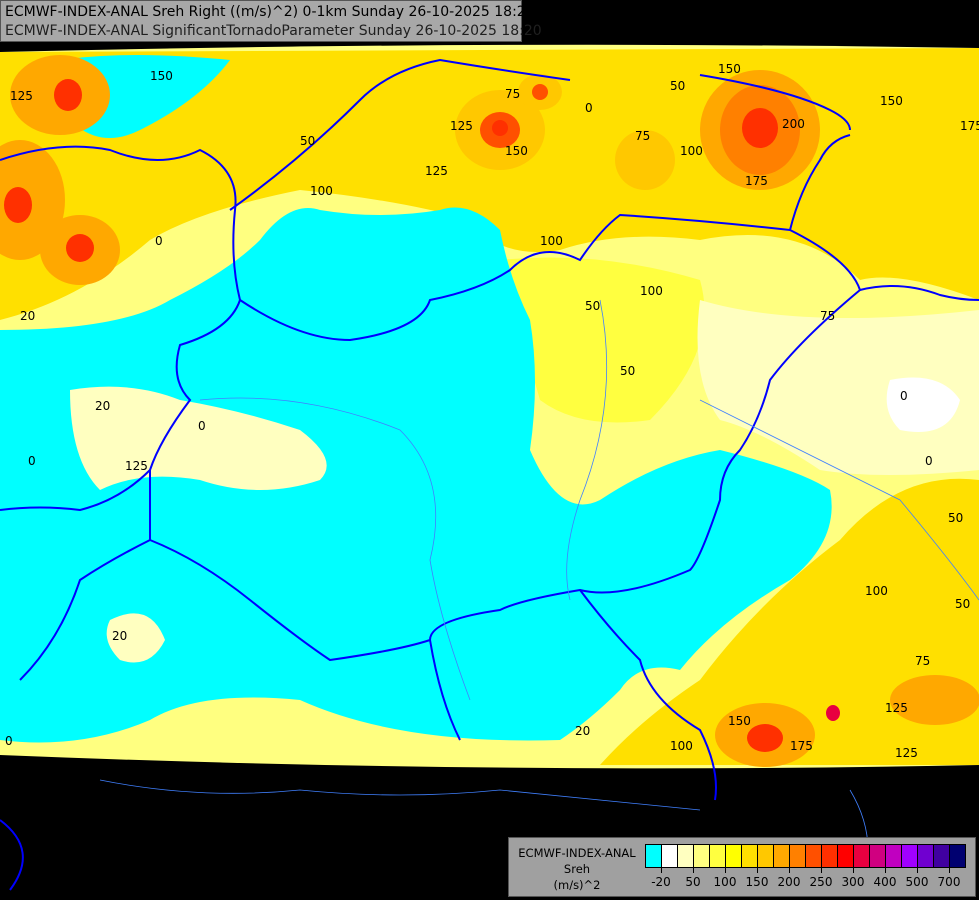  What do you see at coordinates (806, 881) in the screenshot?
I see `legend-ticks: -20 50 100 150 200 250 300 400 500 700` at bounding box center [806, 881].